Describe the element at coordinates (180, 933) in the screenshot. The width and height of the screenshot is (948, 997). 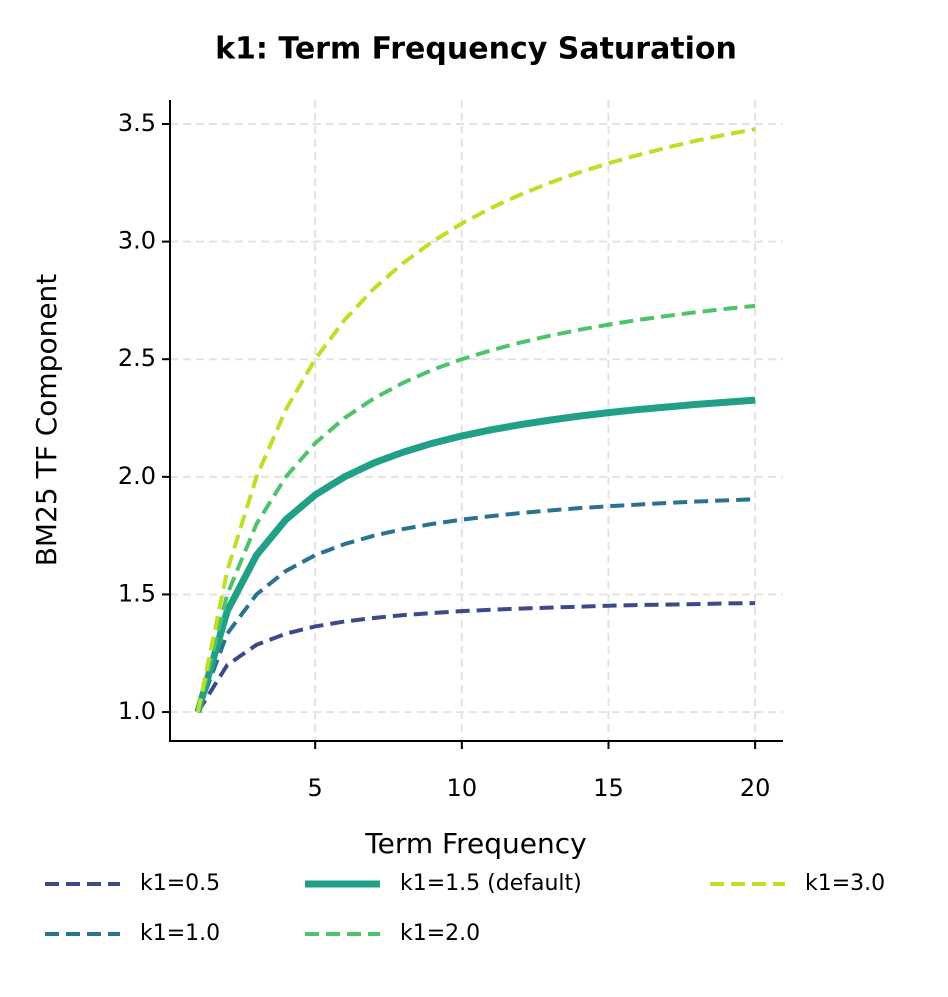
I see `legend-label: k1=1.0` at that location.